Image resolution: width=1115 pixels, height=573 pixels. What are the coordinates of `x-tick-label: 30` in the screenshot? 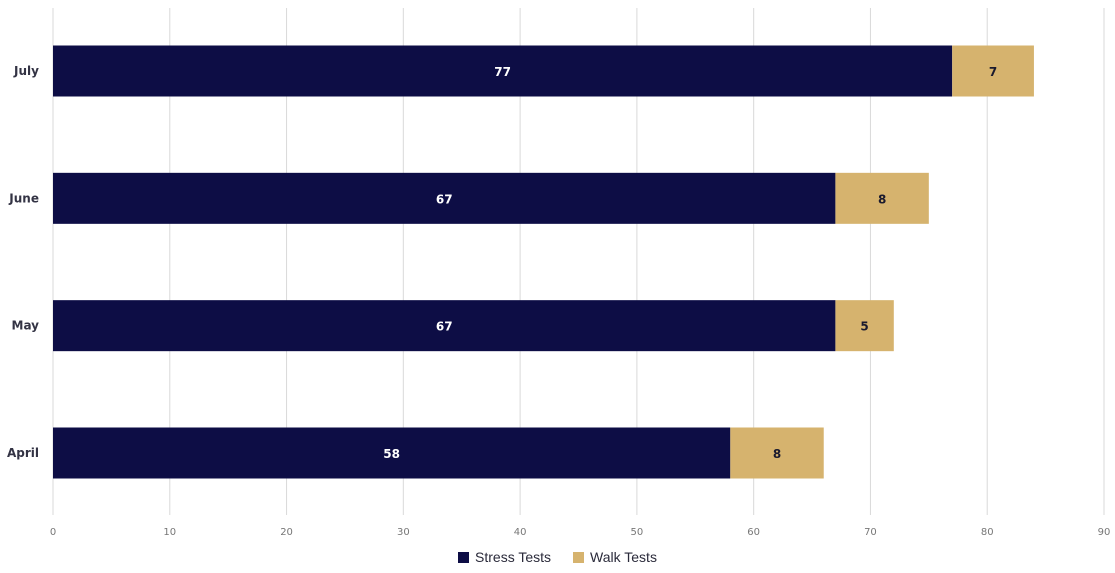 It's located at (403, 532).